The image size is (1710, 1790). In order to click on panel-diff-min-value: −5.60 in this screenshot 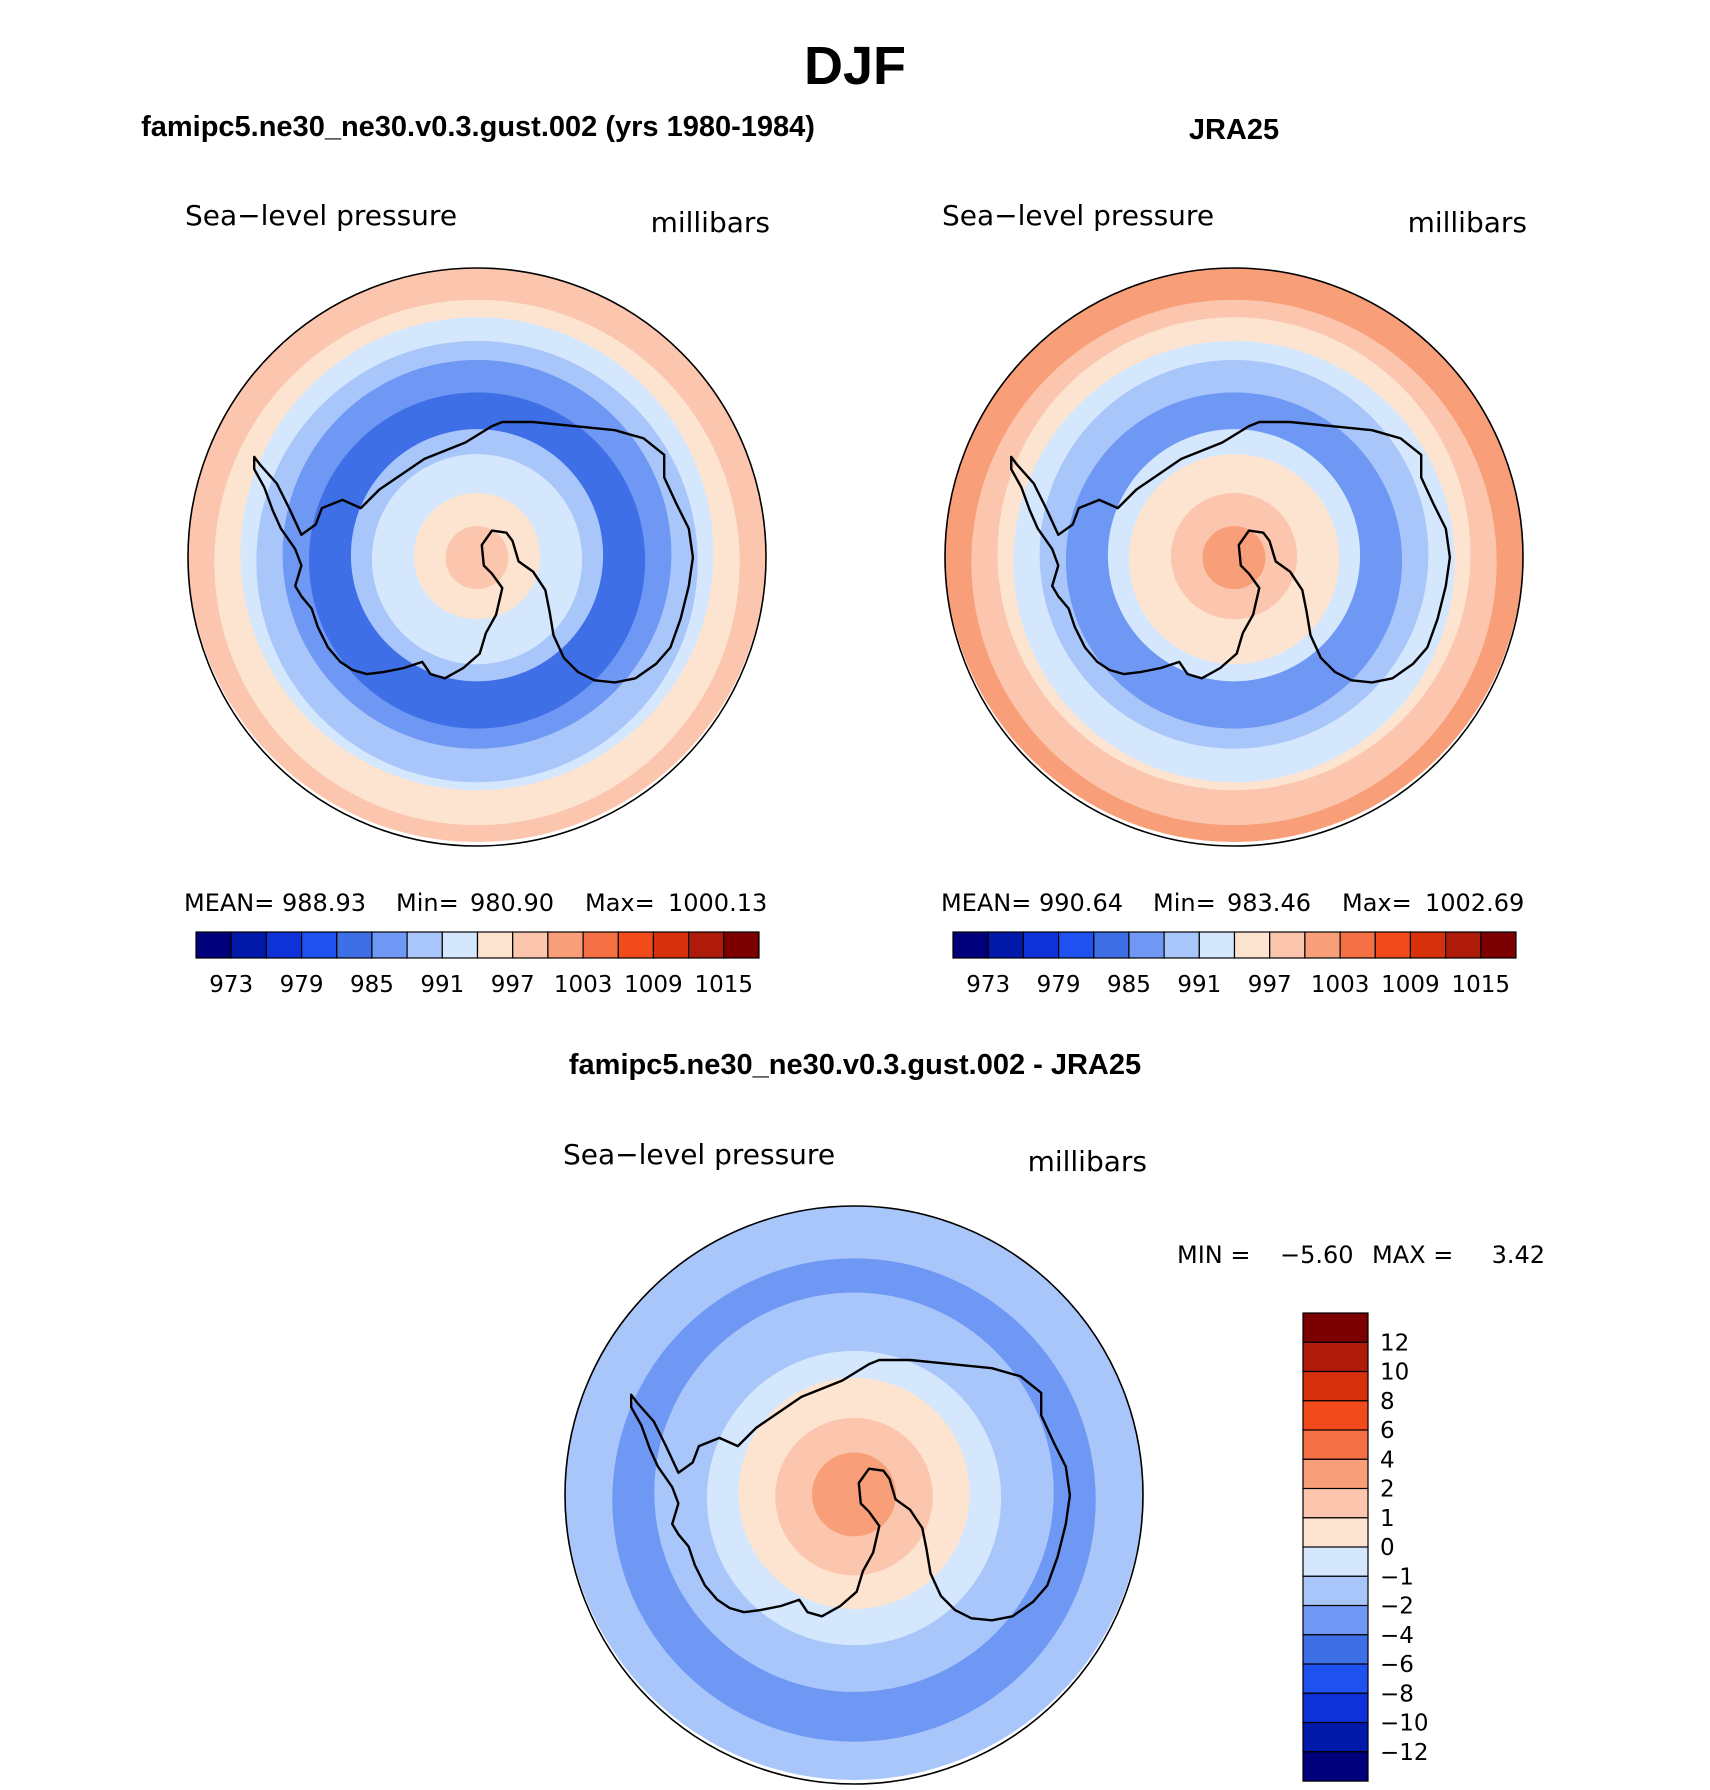, I will do `click(1317, 1255)`.